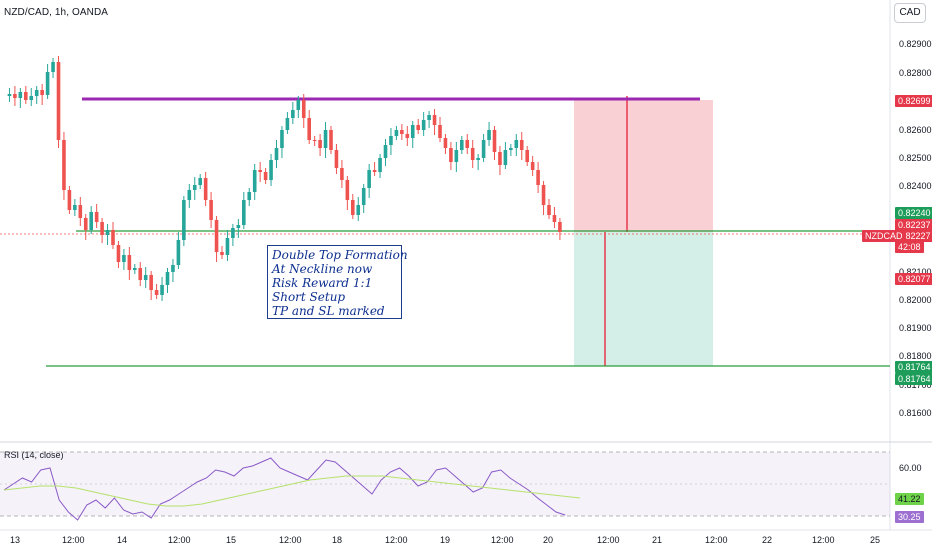 This screenshot has height=550, width=932. What do you see at coordinates (643, 299) in the screenshot?
I see `take-profit-zone` at bounding box center [643, 299].